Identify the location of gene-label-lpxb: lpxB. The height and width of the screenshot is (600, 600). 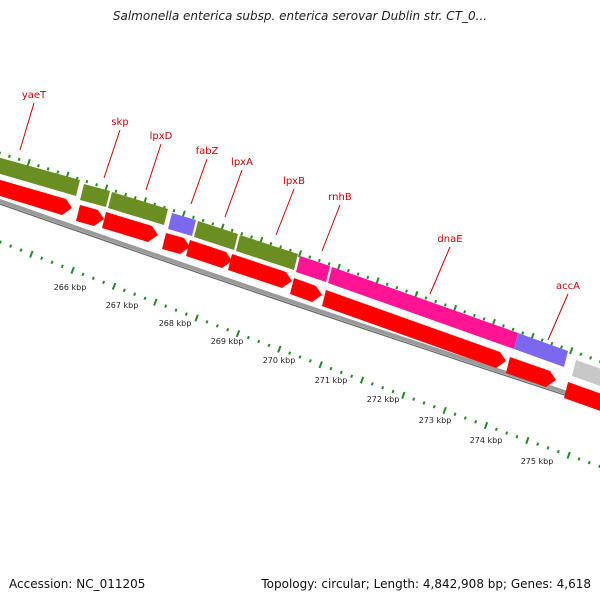
(294, 181).